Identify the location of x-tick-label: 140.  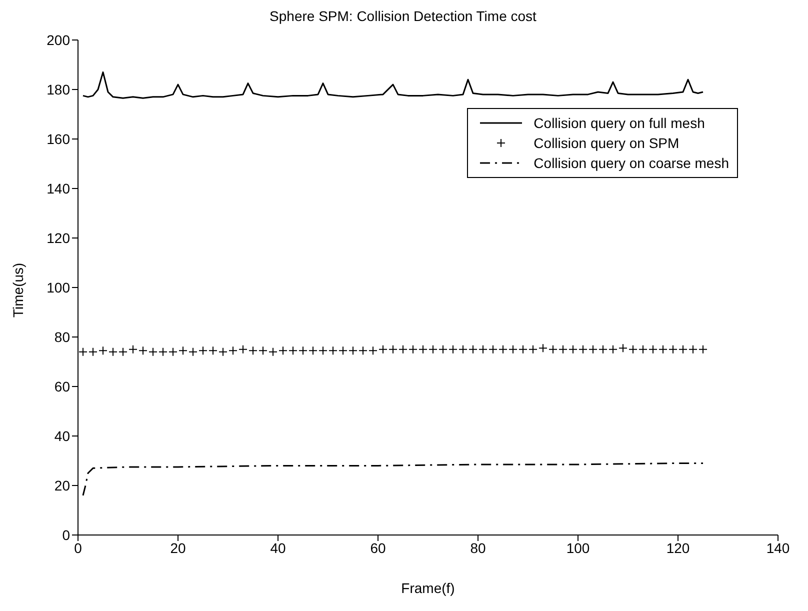
(778, 548).